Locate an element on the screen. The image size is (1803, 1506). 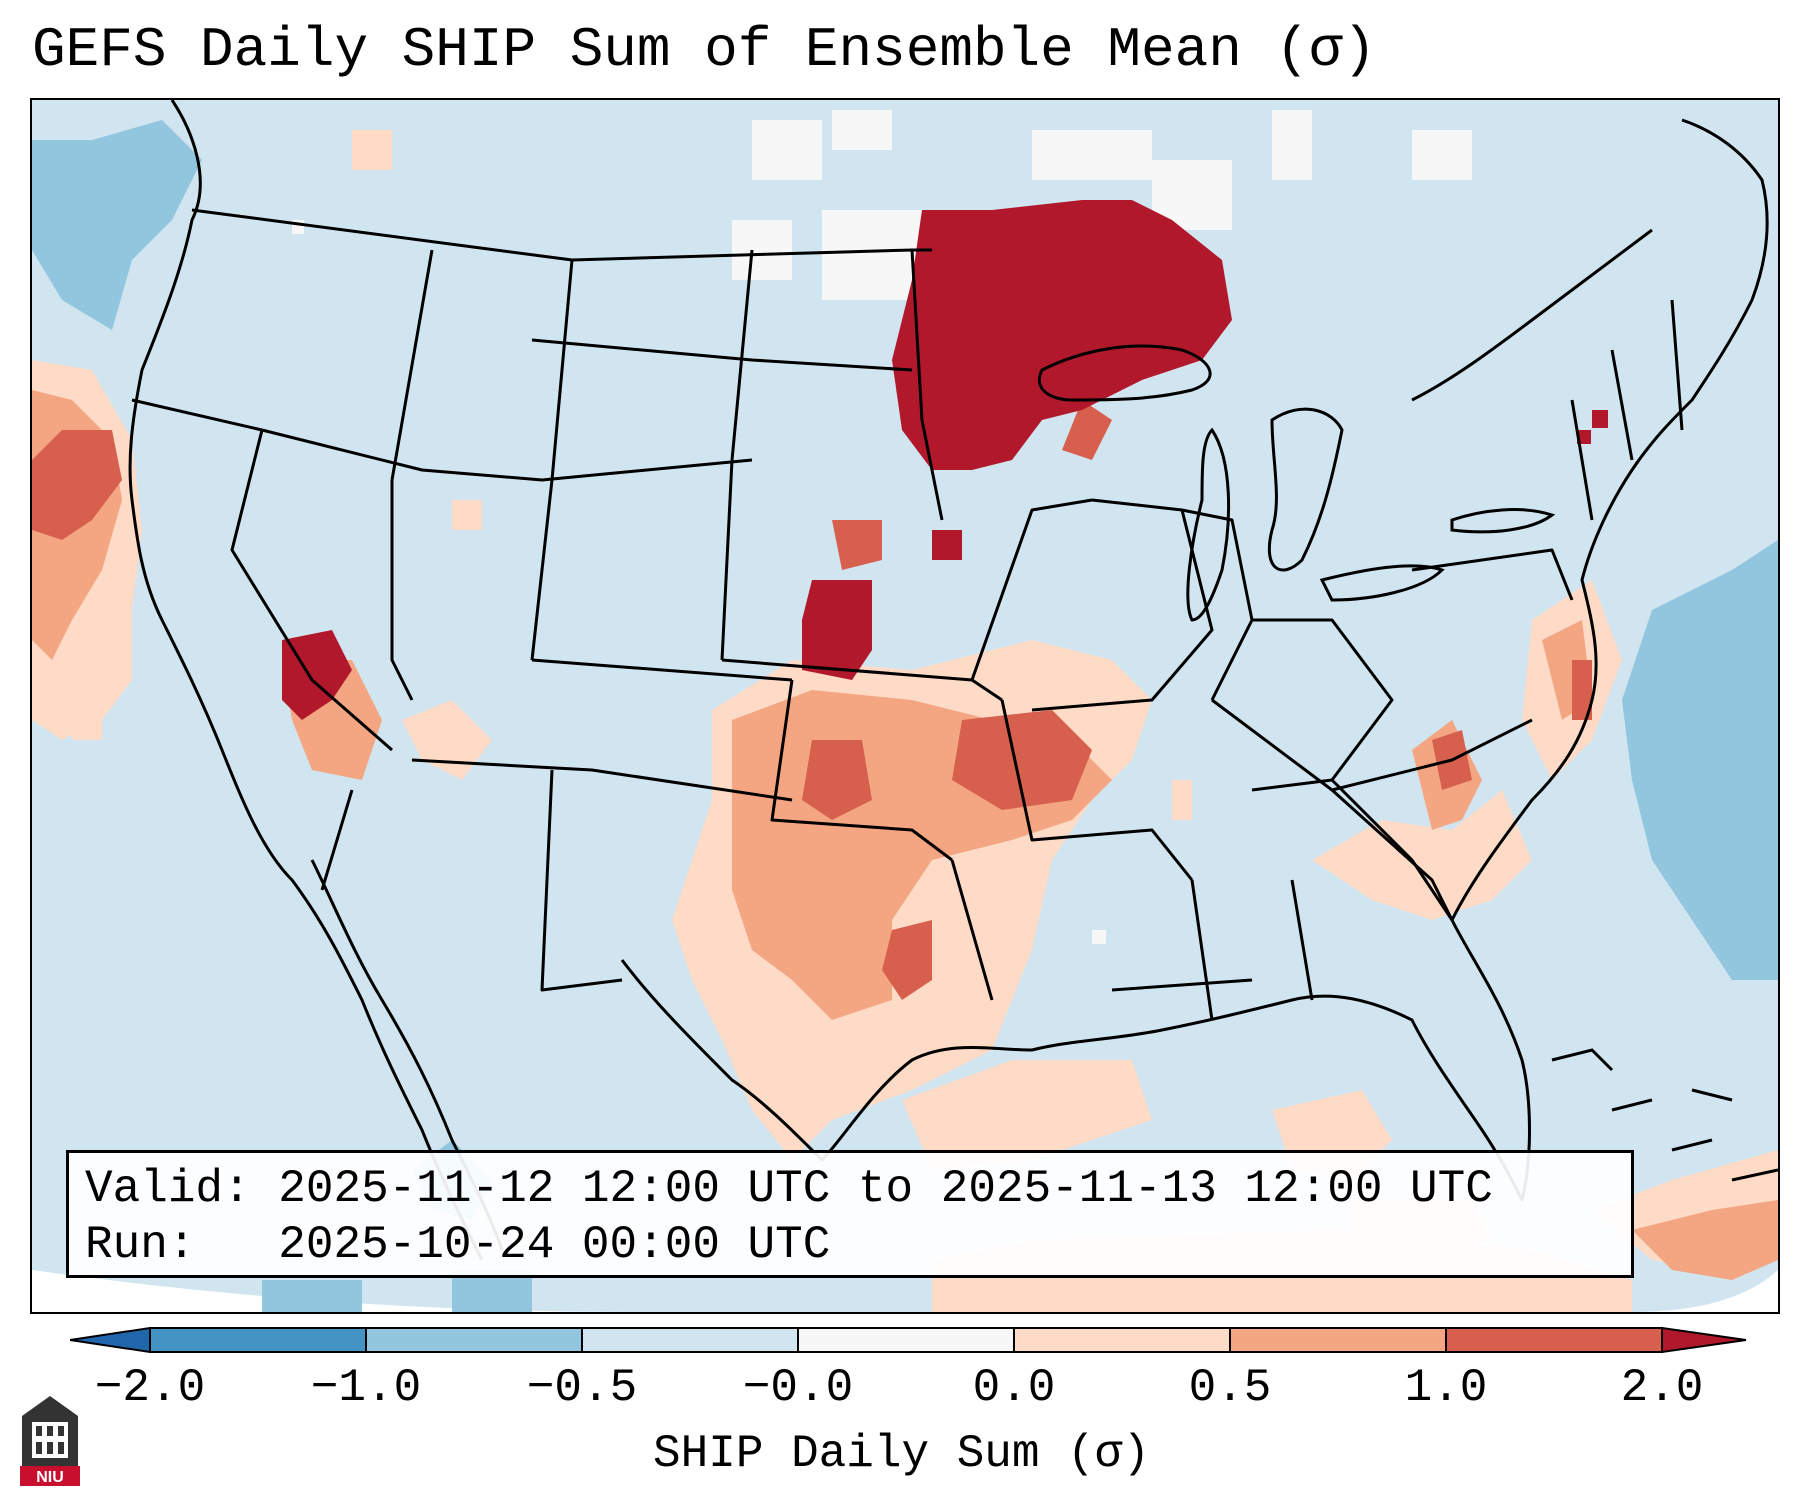
colorbar-label: SHIP Daily Sum (σ) is located at coordinates (901, 1454).